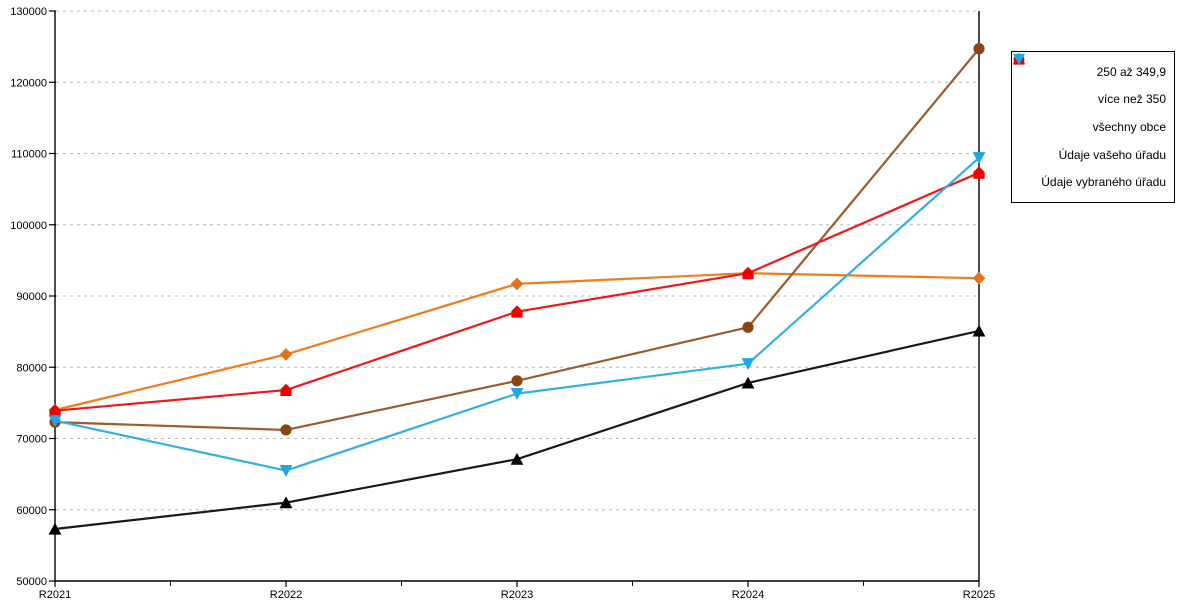 This screenshot has height=600, width=1200. What do you see at coordinates (517, 594) in the screenshot?
I see `x-axis-tick-label: R2023` at bounding box center [517, 594].